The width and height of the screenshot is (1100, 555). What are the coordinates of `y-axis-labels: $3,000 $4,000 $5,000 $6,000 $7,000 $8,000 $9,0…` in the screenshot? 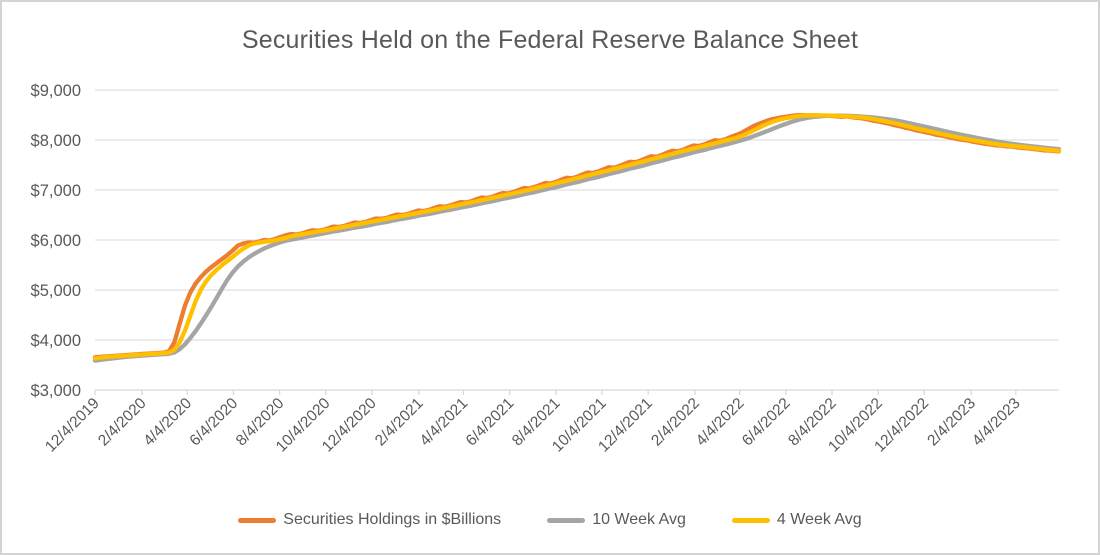 It's located at (56, 241).